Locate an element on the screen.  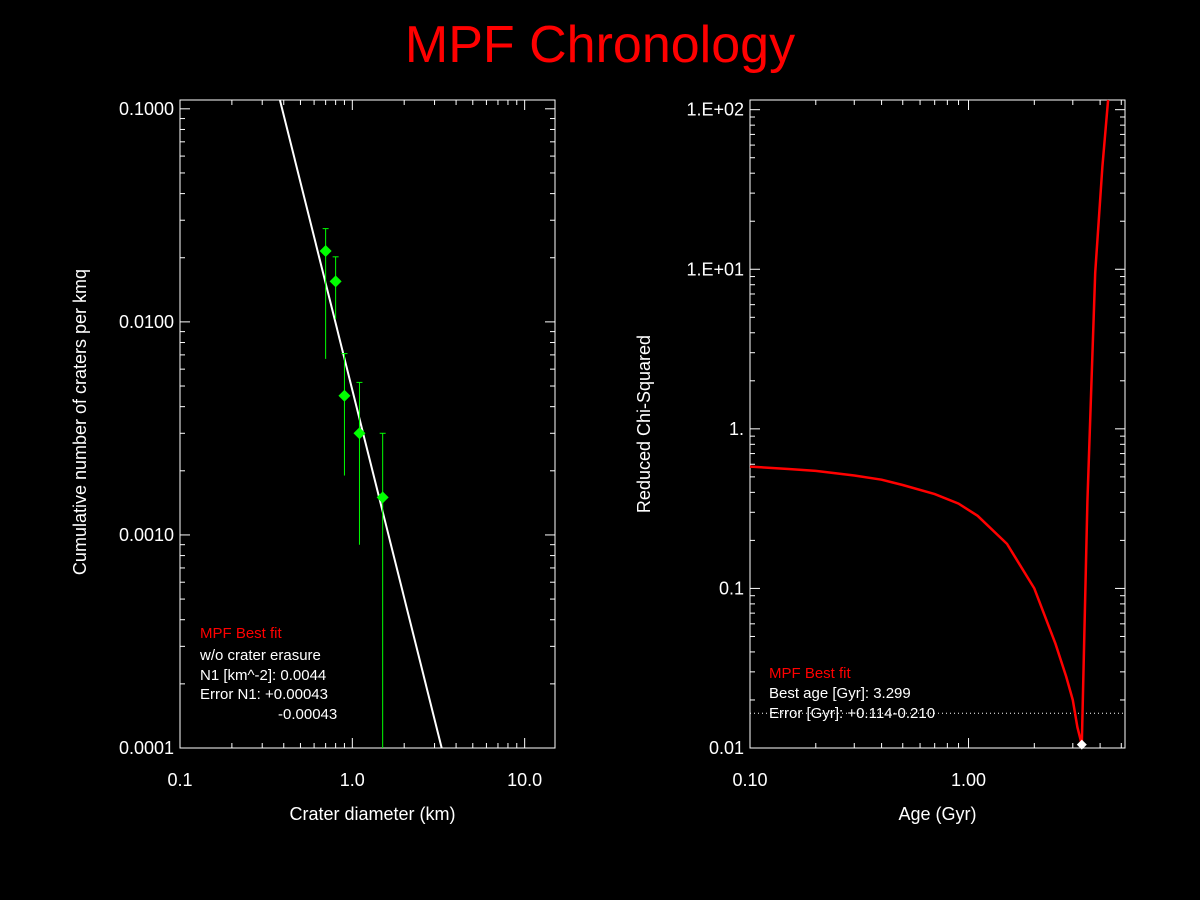
x-axis-label: Age (Gyr) is located at coordinates (937, 814).